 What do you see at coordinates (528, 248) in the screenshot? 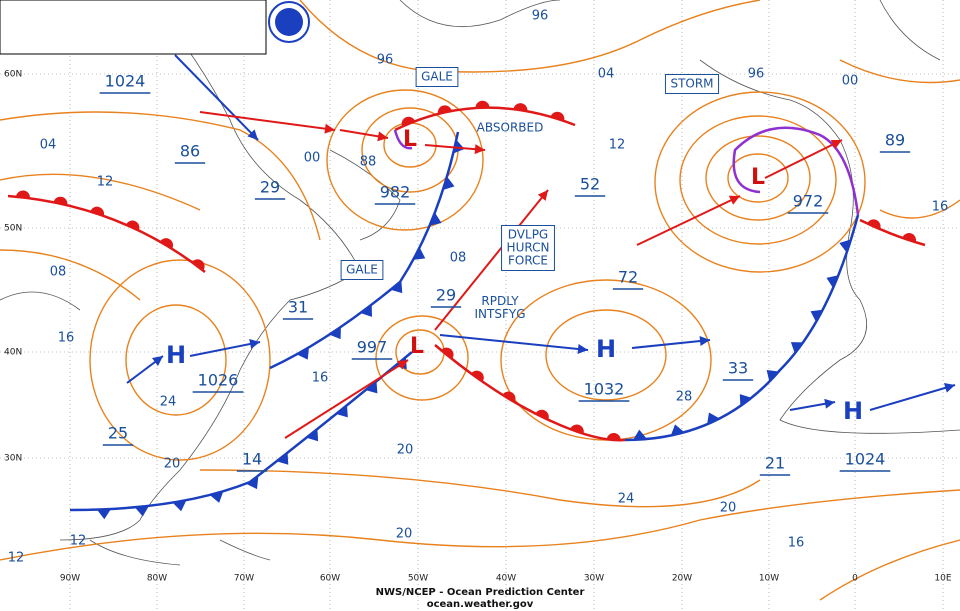
I see `annotation-text: HURCN` at bounding box center [528, 248].